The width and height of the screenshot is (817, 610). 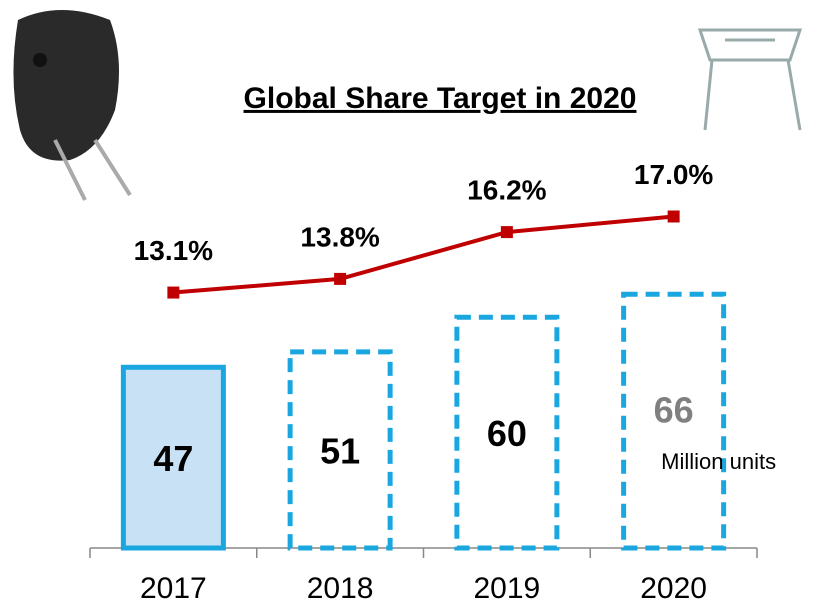 What do you see at coordinates (506, 189) in the screenshot?
I see `line-value-label: 16.2%` at bounding box center [506, 189].